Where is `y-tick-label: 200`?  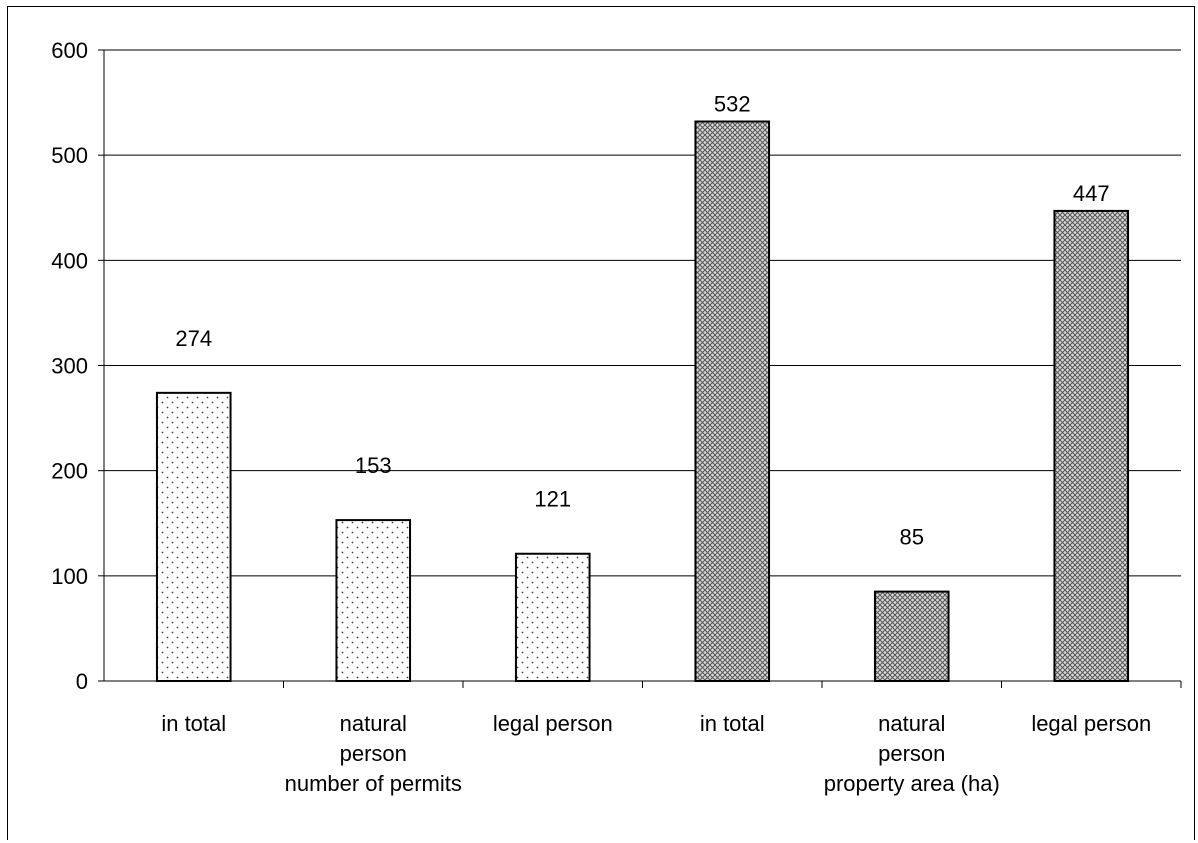
y-tick-label: 200 is located at coordinates (69, 471).